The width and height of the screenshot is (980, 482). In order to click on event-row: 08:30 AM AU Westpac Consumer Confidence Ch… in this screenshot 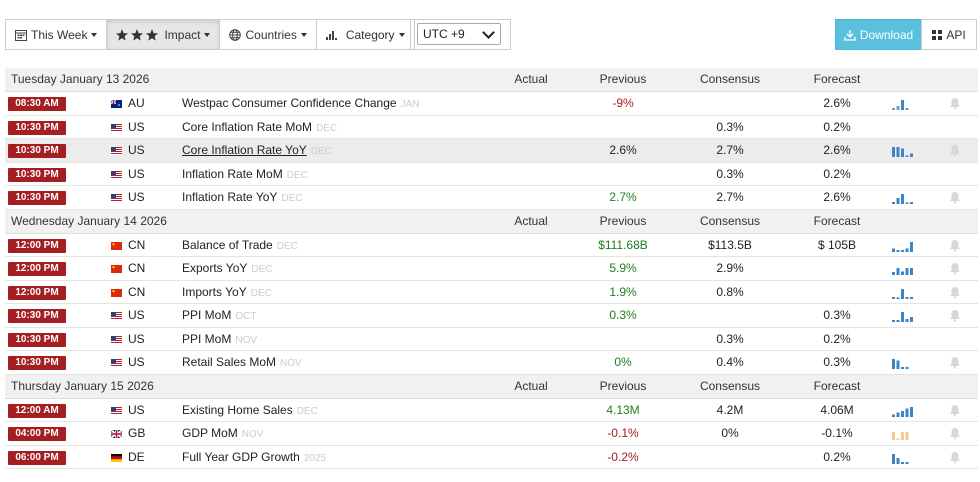, I will do `click(491, 104)`.